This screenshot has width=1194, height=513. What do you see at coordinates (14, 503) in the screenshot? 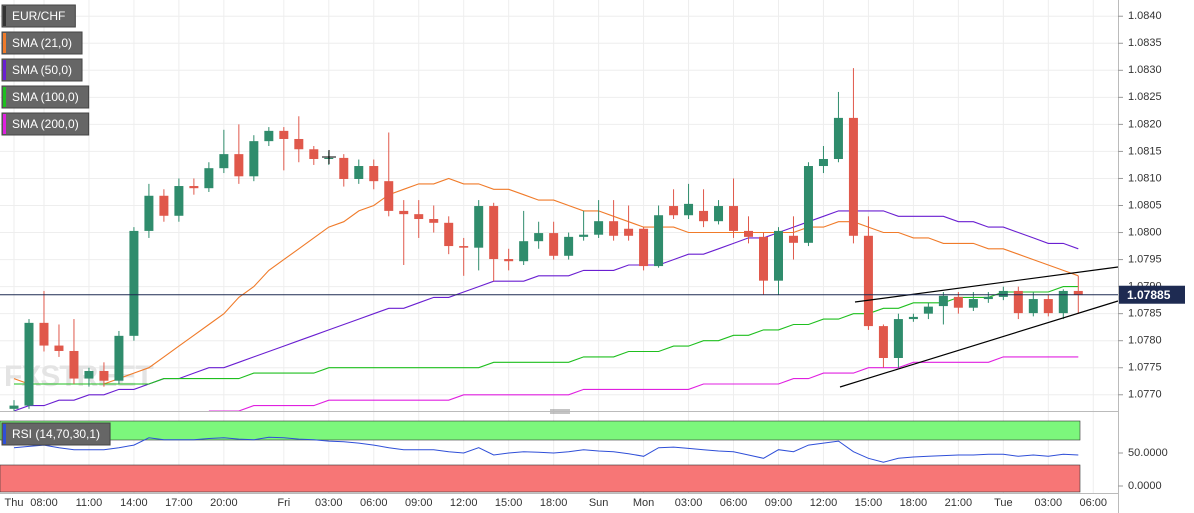
I see `x-tick-label: Thu` at bounding box center [14, 503].